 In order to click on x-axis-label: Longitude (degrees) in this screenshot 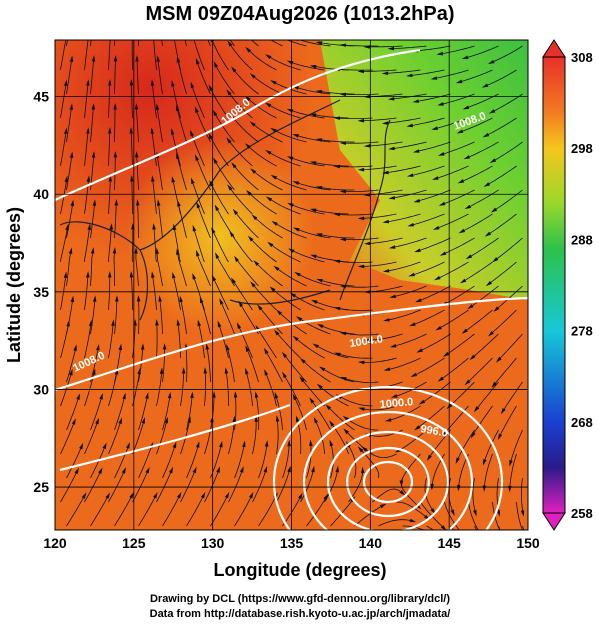, I will do `click(299, 570)`.